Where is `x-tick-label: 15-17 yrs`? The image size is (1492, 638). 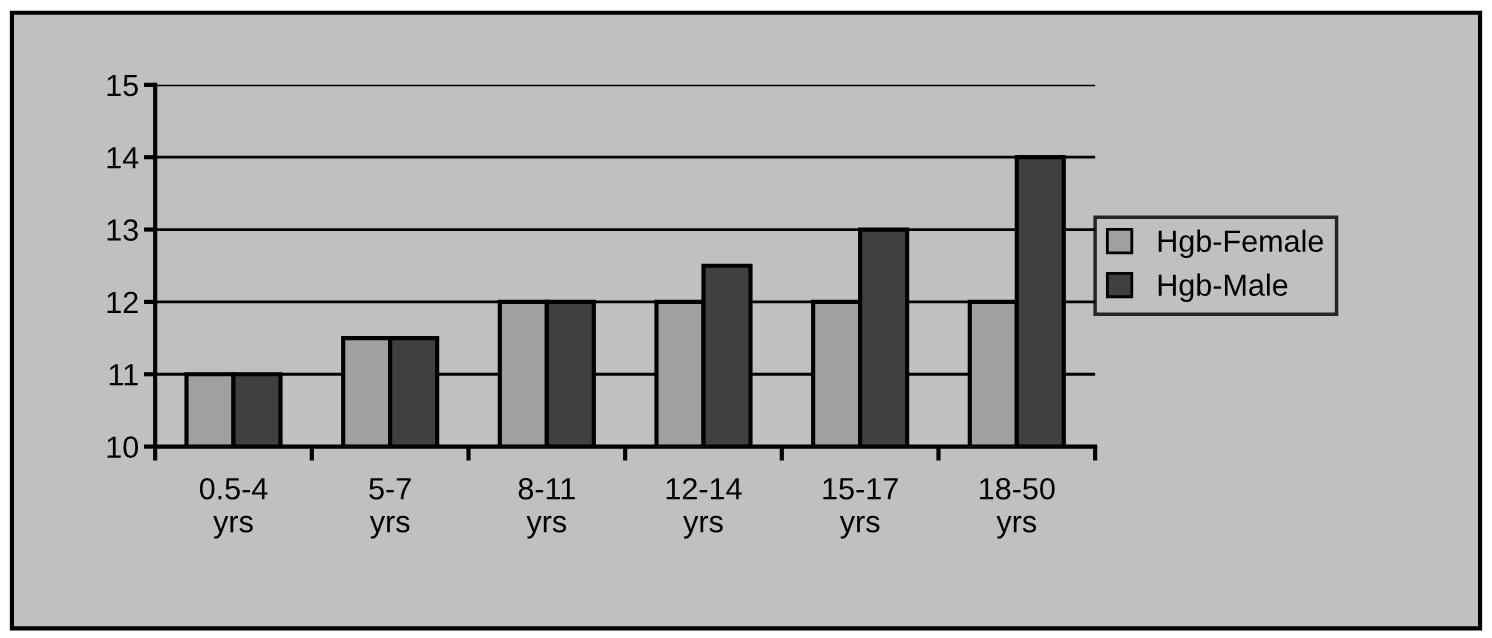
x-tick-label: 15-17 yrs is located at coordinates (860, 508).